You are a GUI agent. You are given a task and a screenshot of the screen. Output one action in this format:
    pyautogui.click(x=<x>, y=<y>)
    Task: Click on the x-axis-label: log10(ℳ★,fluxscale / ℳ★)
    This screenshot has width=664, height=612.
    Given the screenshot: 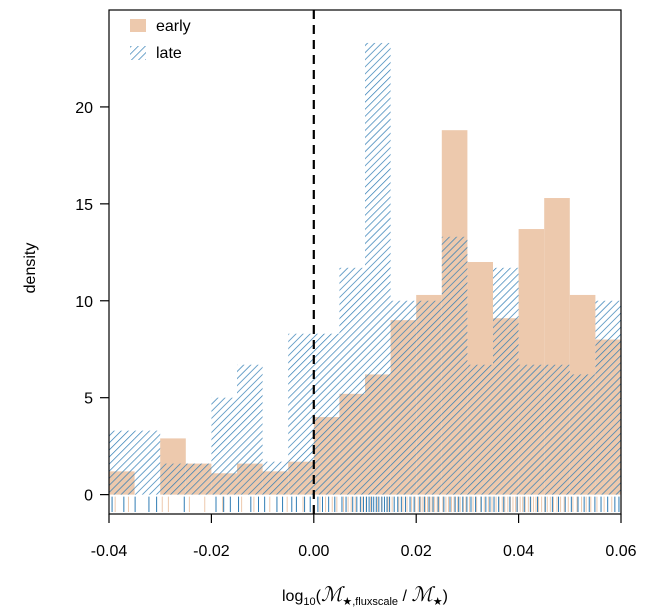 What is the action you would take?
    pyautogui.click(x=365, y=595)
    